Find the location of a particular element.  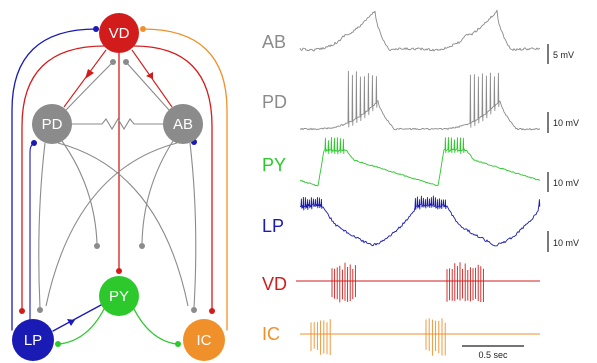

vd-to-ic-terminal is located at coordinates (212, 311).